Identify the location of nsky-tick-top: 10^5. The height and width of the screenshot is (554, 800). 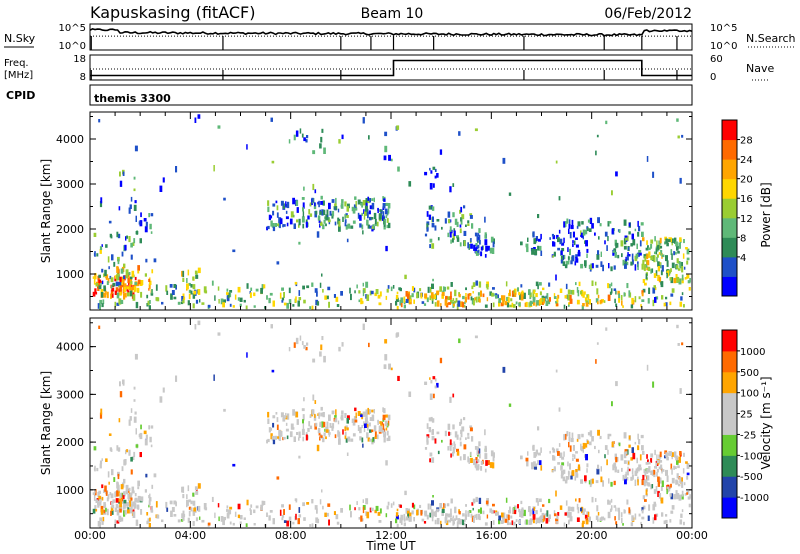
(72, 28).